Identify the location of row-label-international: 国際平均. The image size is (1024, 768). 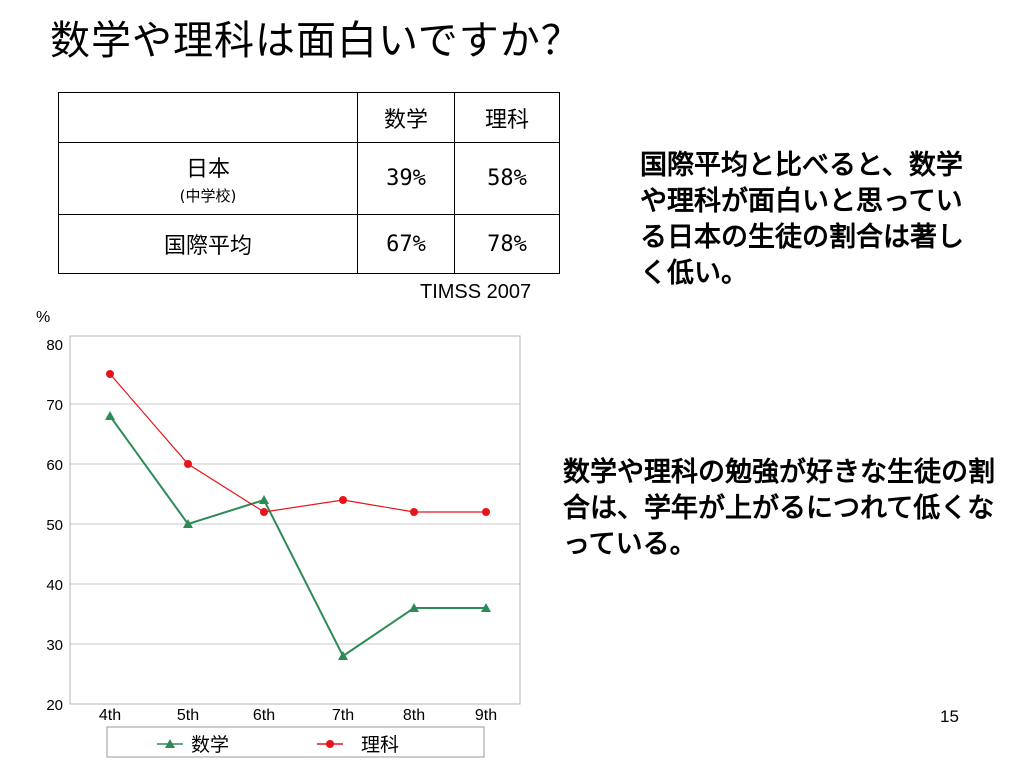
(208, 244).